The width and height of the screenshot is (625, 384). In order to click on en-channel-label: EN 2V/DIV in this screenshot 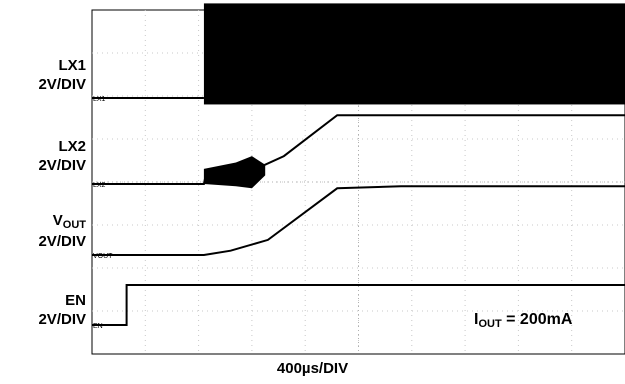, I will do `click(46, 310)`.